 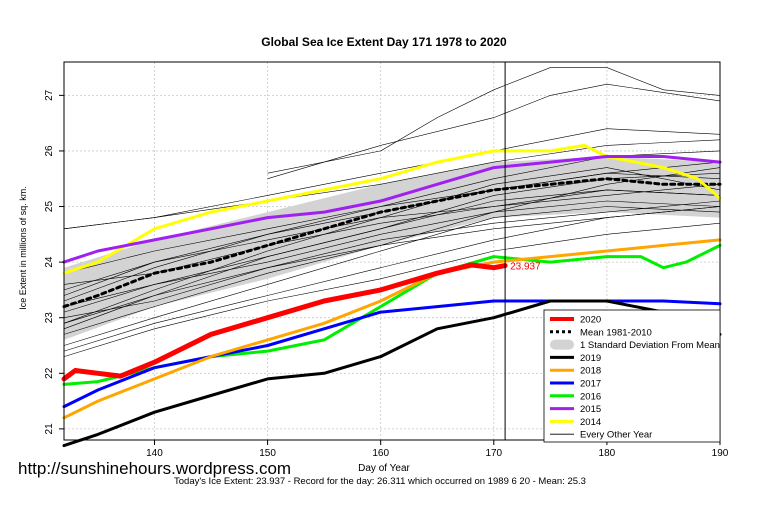 What do you see at coordinates (49, 262) in the screenshot?
I see `y-tick-label: 24` at bounding box center [49, 262].